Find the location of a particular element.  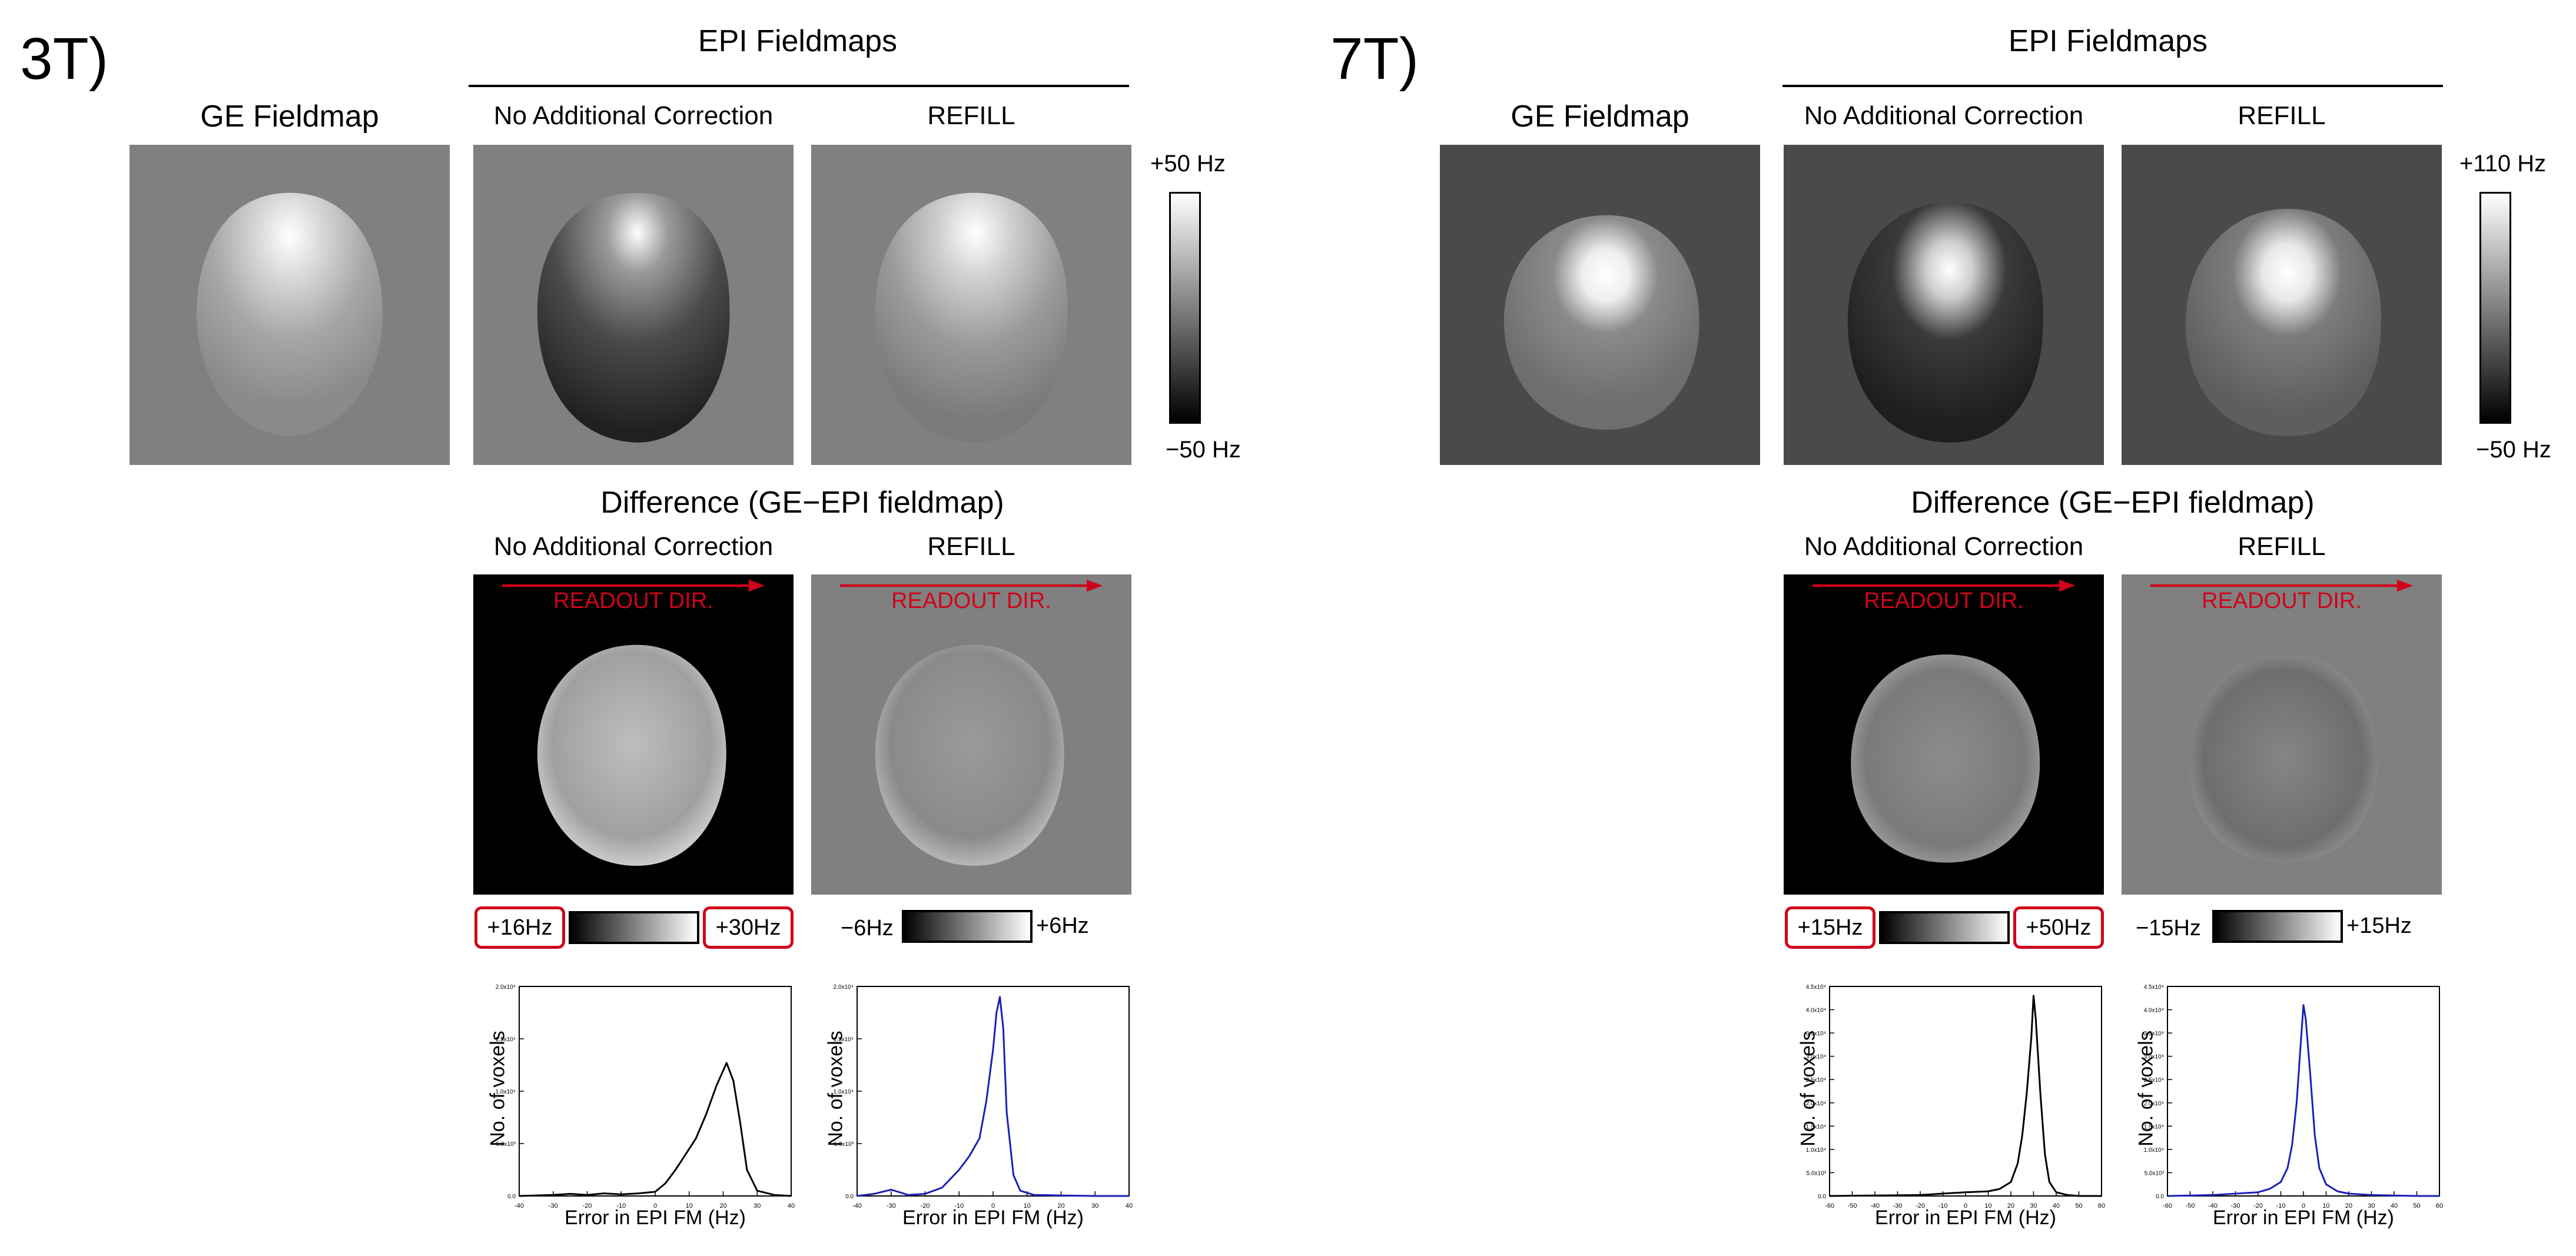

epi-fieldmap-no-correction-image-3t is located at coordinates (633, 305).